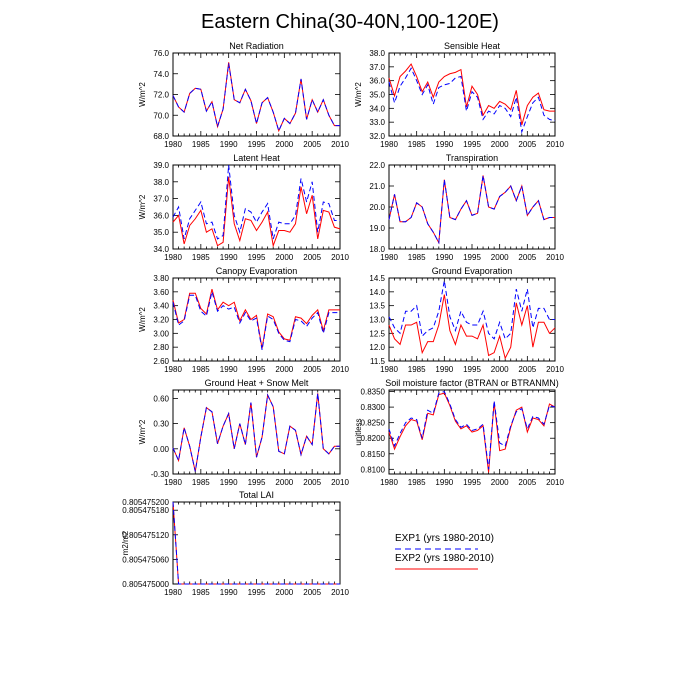 The height and width of the screenshot is (700, 700). Describe the element at coordinates (161, 306) in the screenshot. I see `y-tick-label: 3.40` at that location.